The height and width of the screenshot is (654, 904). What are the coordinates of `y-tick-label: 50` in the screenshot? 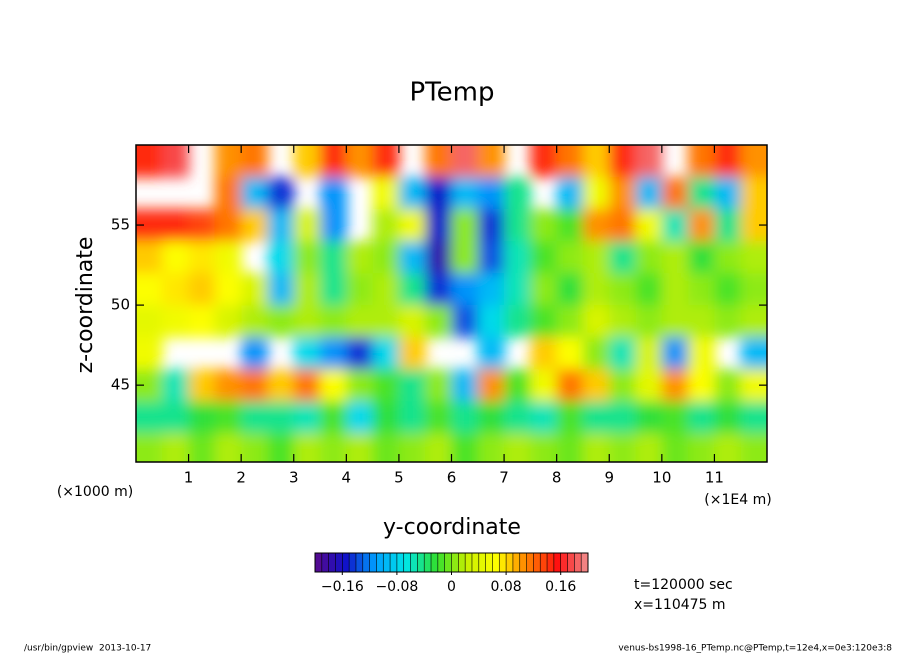 It's located at (120, 305).